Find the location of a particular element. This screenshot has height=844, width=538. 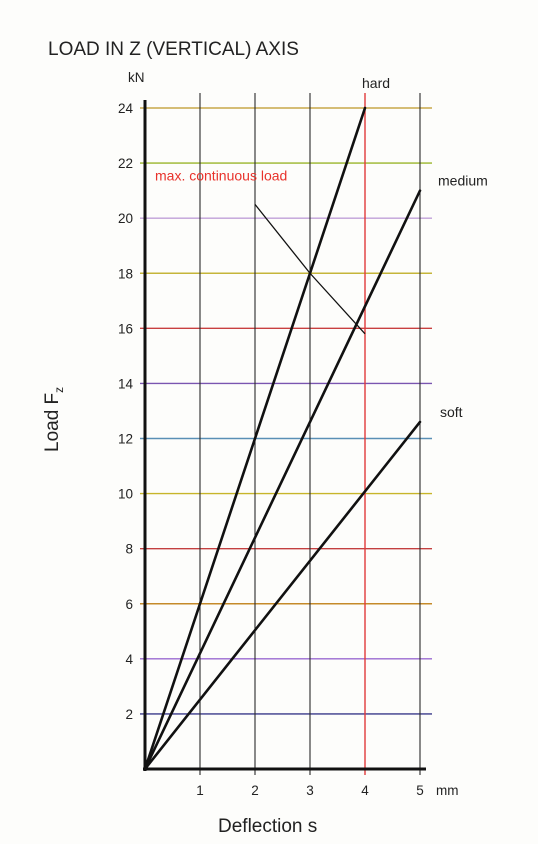

annotation-layer: max. continuous load is located at coordinates (260, 251).